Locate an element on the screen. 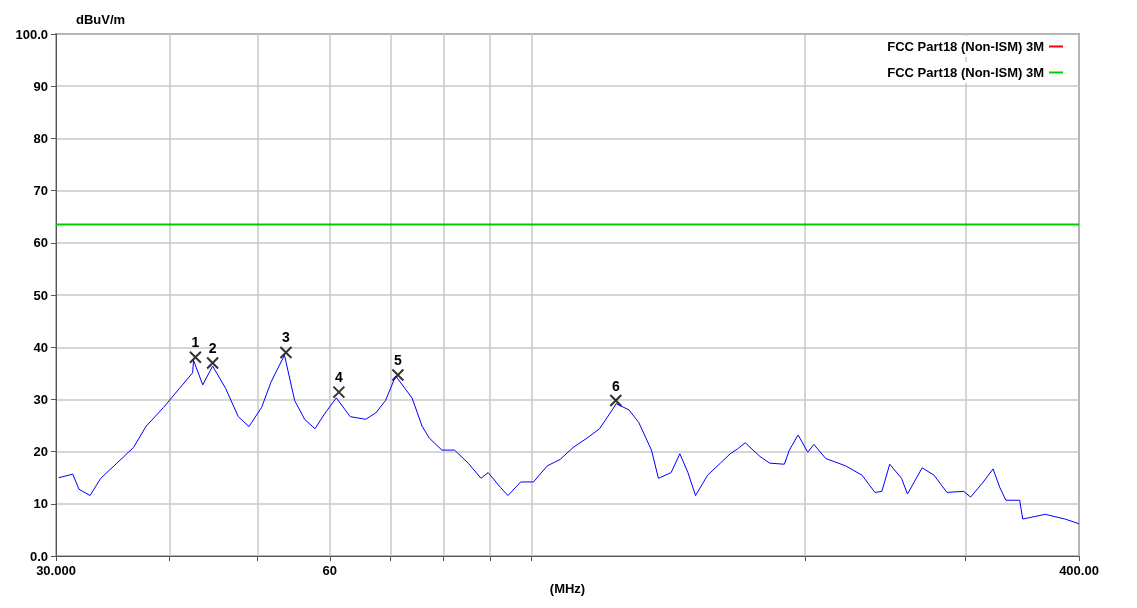 Image resolution: width=1137 pixels, height=608 pixels. annotation: 4 is located at coordinates (338, 377).